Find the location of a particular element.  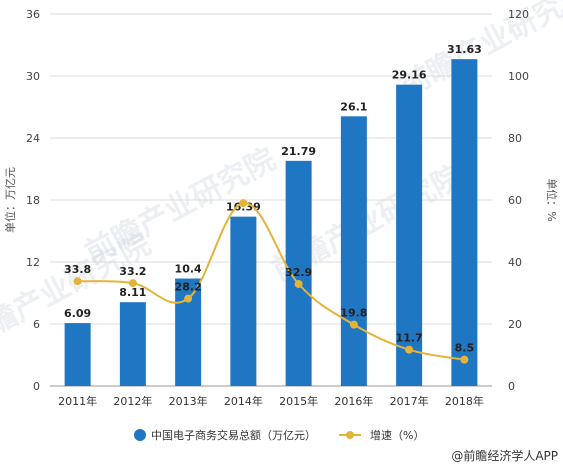

growth-value-label: 33.8 is located at coordinates (77, 269).